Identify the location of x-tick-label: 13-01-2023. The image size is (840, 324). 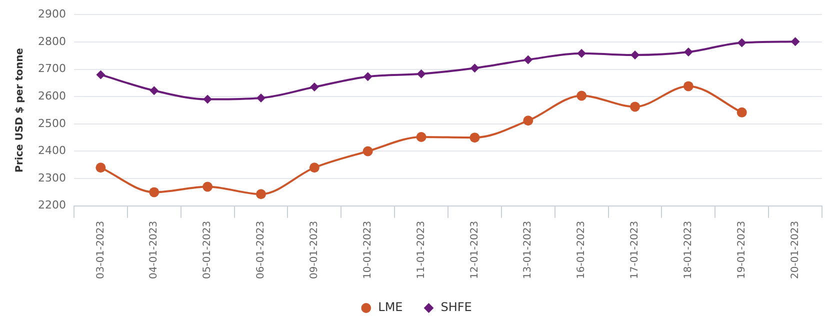
(528, 250).